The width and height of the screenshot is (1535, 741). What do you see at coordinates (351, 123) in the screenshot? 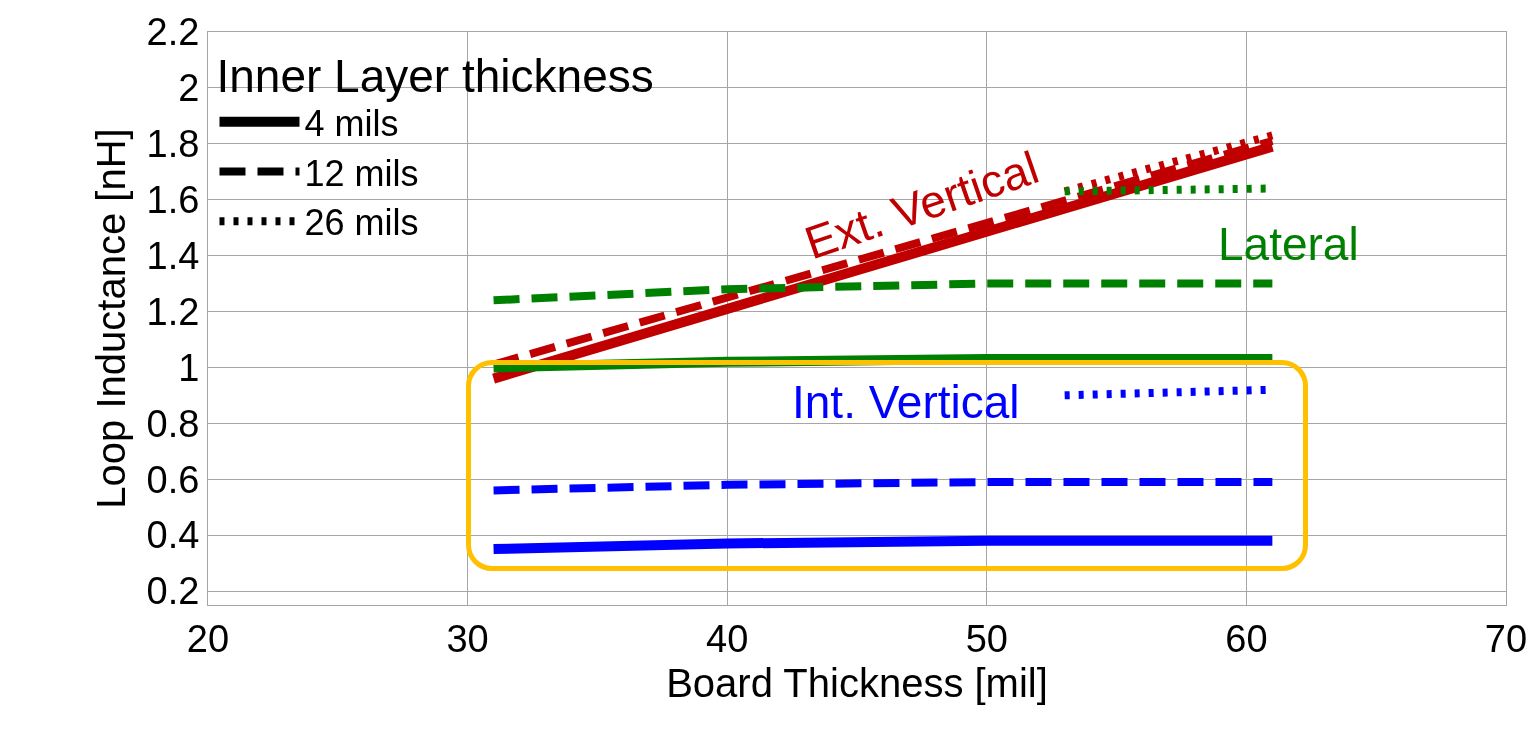
I see `legend-label: 4 mils` at bounding box center [351, 123].